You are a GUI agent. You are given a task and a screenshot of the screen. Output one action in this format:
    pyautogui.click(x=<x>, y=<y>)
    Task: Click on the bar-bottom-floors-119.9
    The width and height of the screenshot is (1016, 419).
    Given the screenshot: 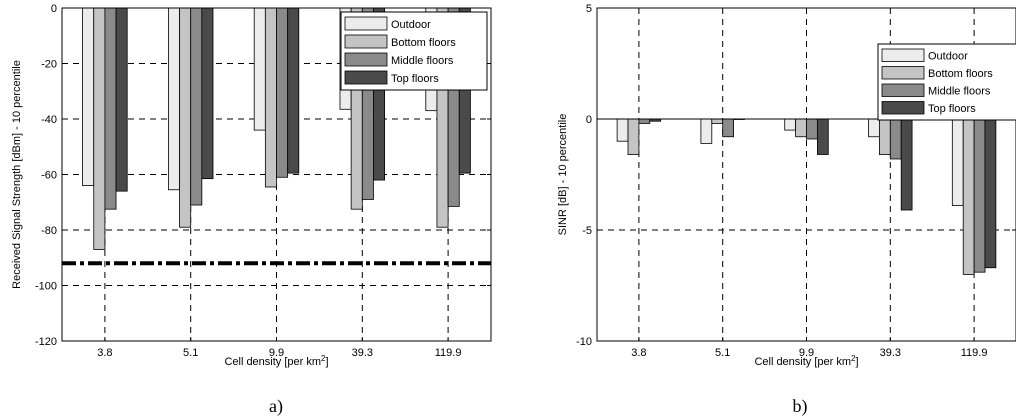 What is the action you would take?
    pyautogui.click(x=968, y=196)
    